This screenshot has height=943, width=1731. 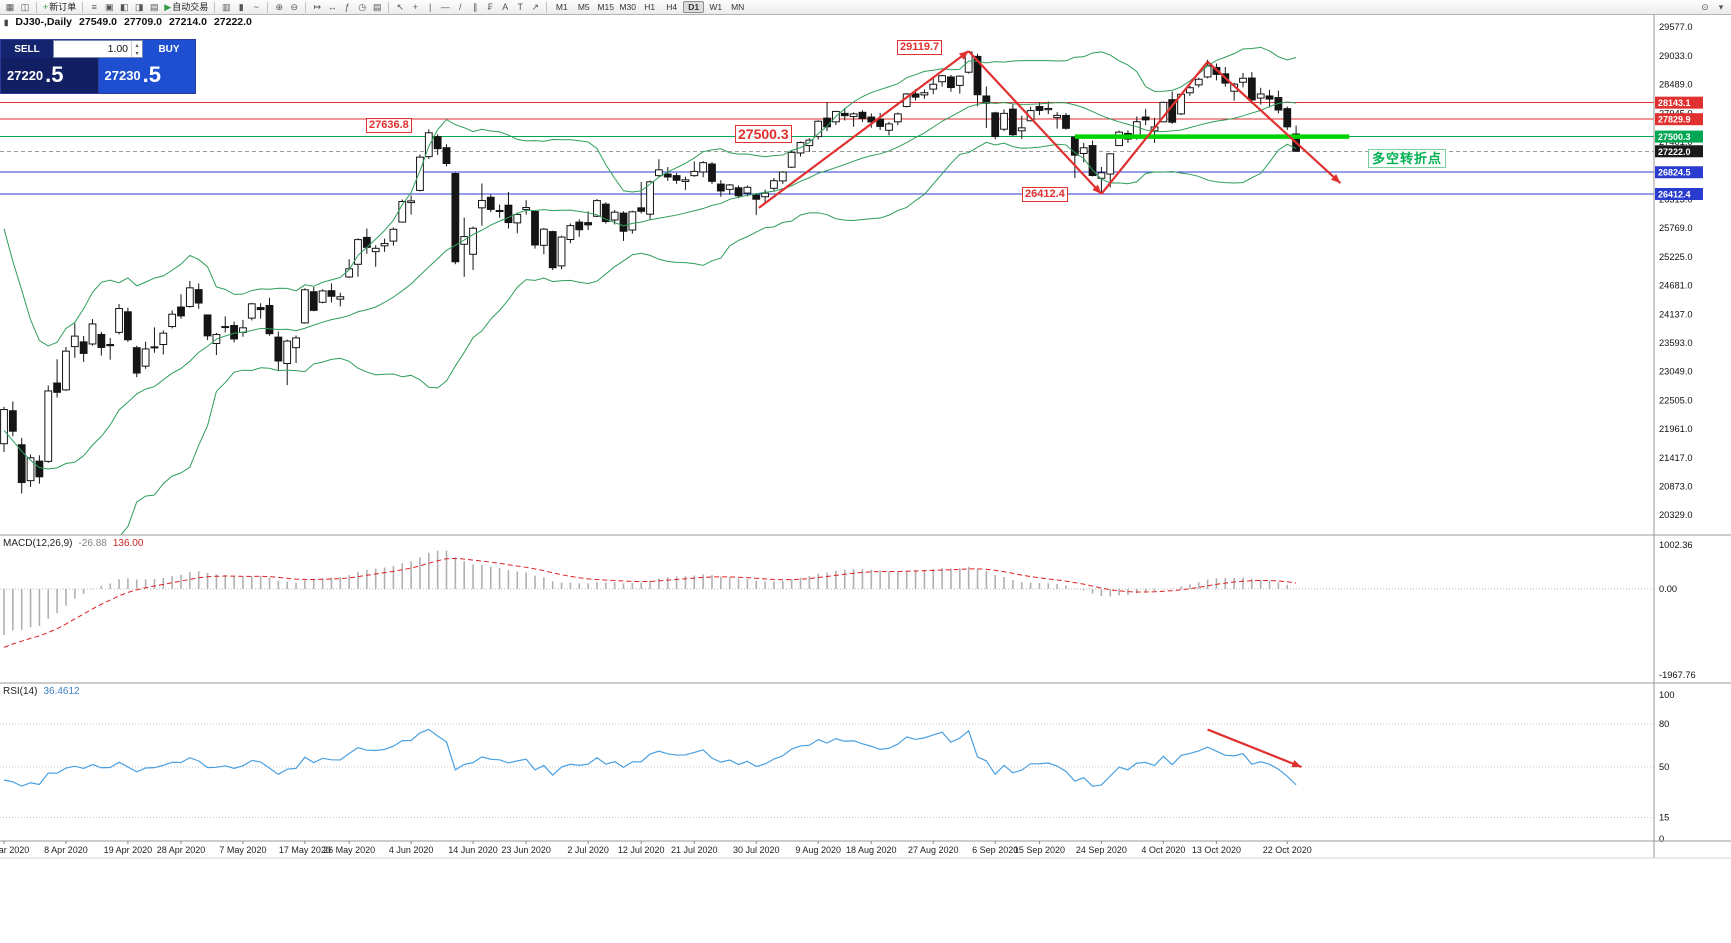 I want to click on svg-text: 13 Oct 2020, so click(x=1216, y=850).